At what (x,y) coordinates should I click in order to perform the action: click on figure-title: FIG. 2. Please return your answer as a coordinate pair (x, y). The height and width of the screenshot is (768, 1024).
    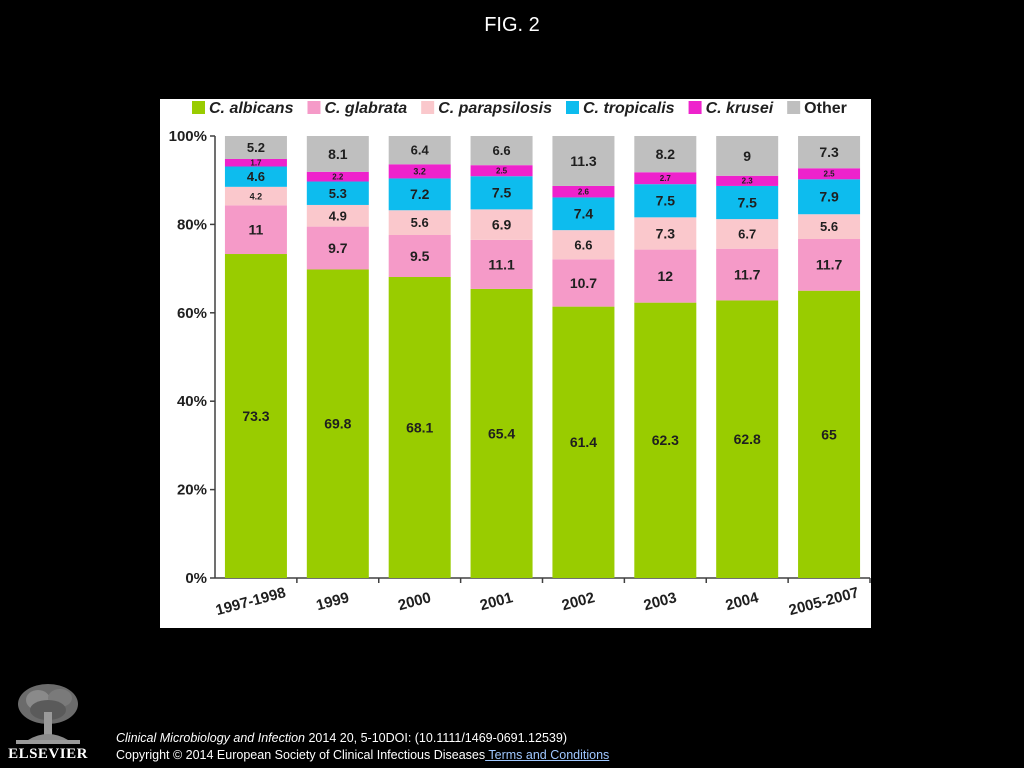
    Looking at the image, I should click on (512, 25).